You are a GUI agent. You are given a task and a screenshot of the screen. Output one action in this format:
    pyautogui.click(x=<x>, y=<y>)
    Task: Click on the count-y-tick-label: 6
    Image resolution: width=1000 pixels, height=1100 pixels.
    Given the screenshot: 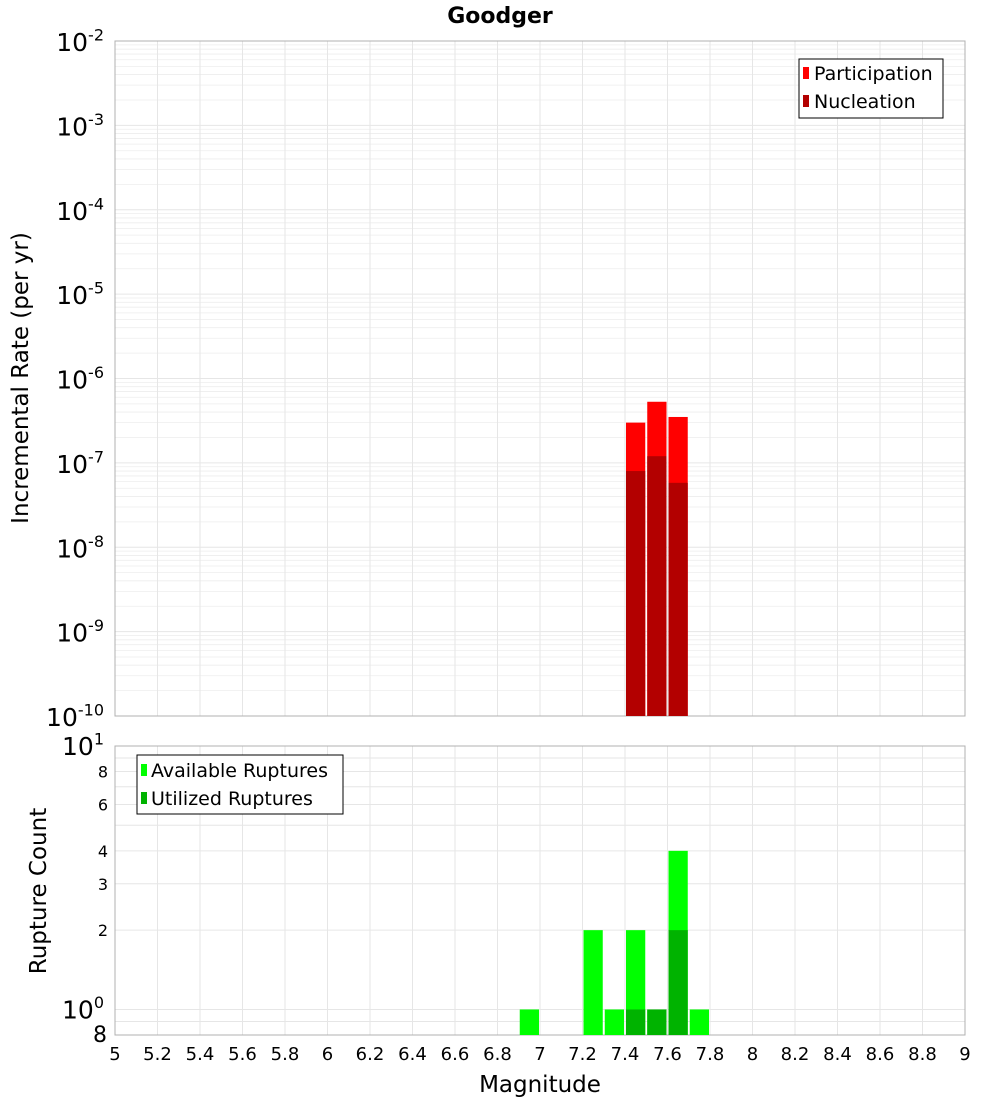 What is the action you would take?
    pyautogui.click(x=103, y=804)
    